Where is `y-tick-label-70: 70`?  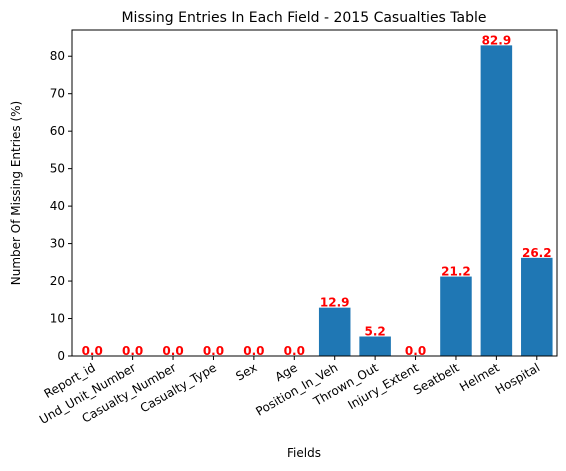
y-tick-label-70: 70 is located at coordinates (57, 94).